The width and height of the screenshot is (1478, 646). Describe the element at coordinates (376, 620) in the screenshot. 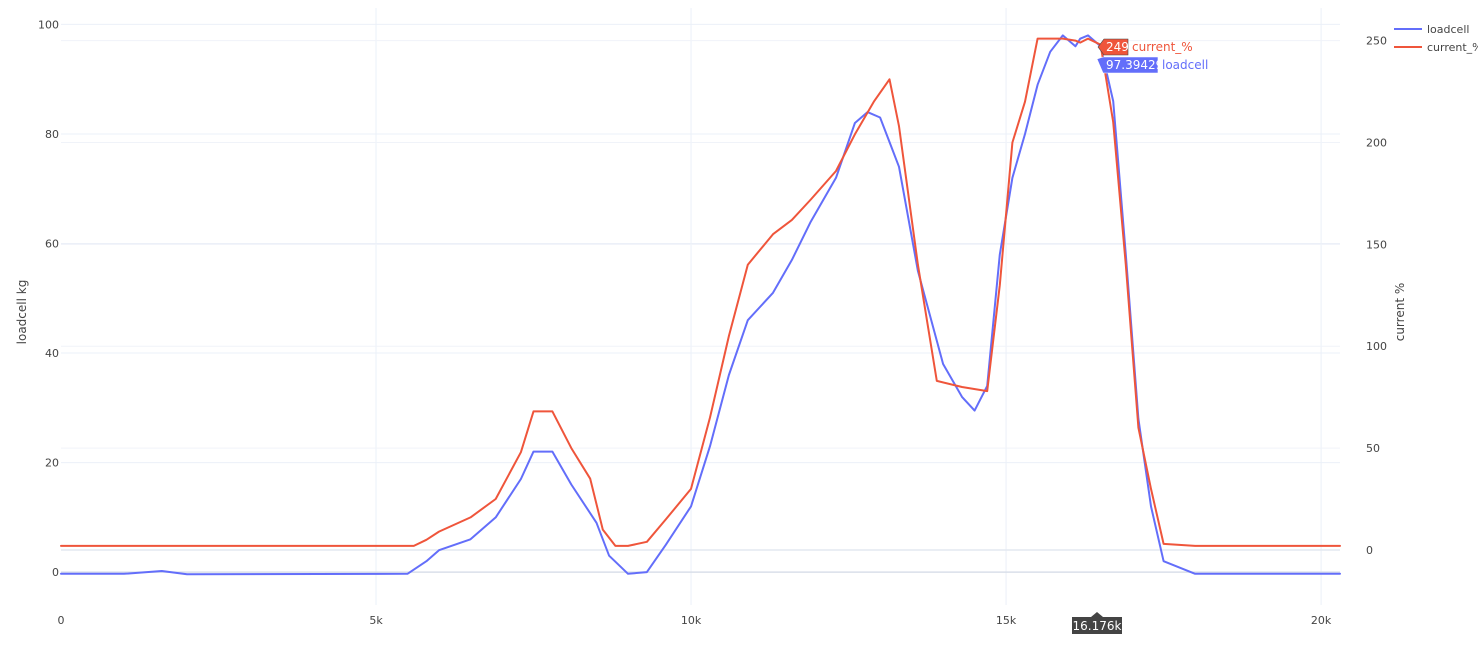

I see `x-tick-label: 5k` at that location.